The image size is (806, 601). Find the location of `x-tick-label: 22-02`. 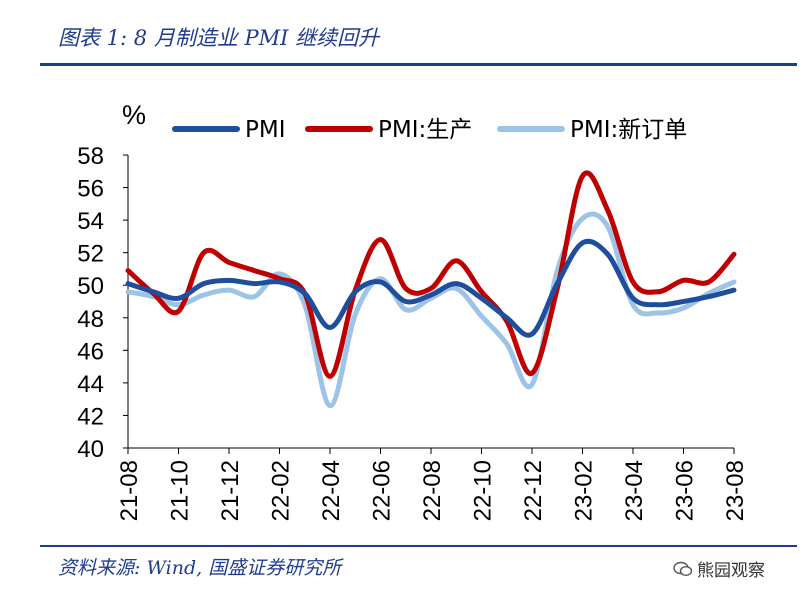

x-tick-label: 22-02 is located at coordinates (281, 490).